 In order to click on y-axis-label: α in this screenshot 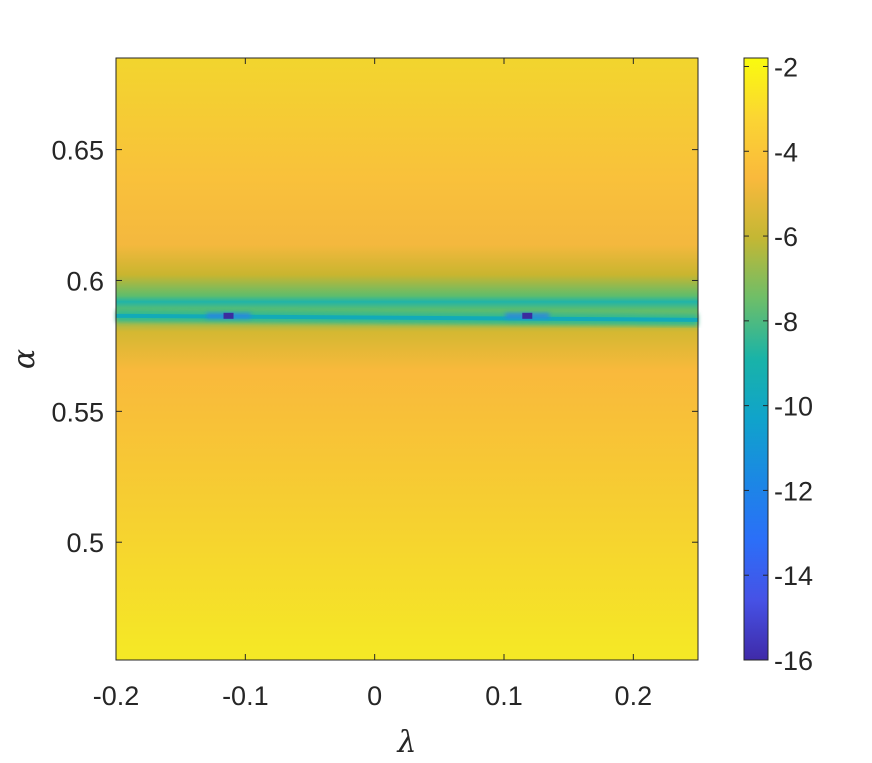, I will do `click(24, 359)`.